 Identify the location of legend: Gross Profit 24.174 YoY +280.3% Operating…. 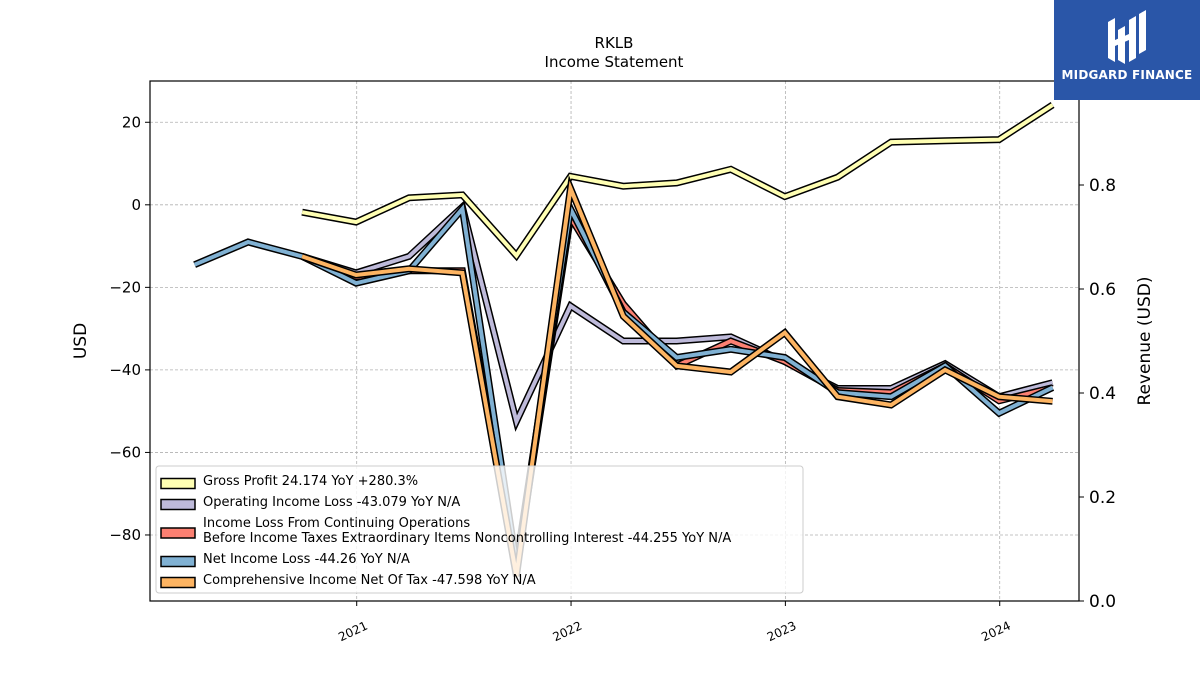
(479, 529).